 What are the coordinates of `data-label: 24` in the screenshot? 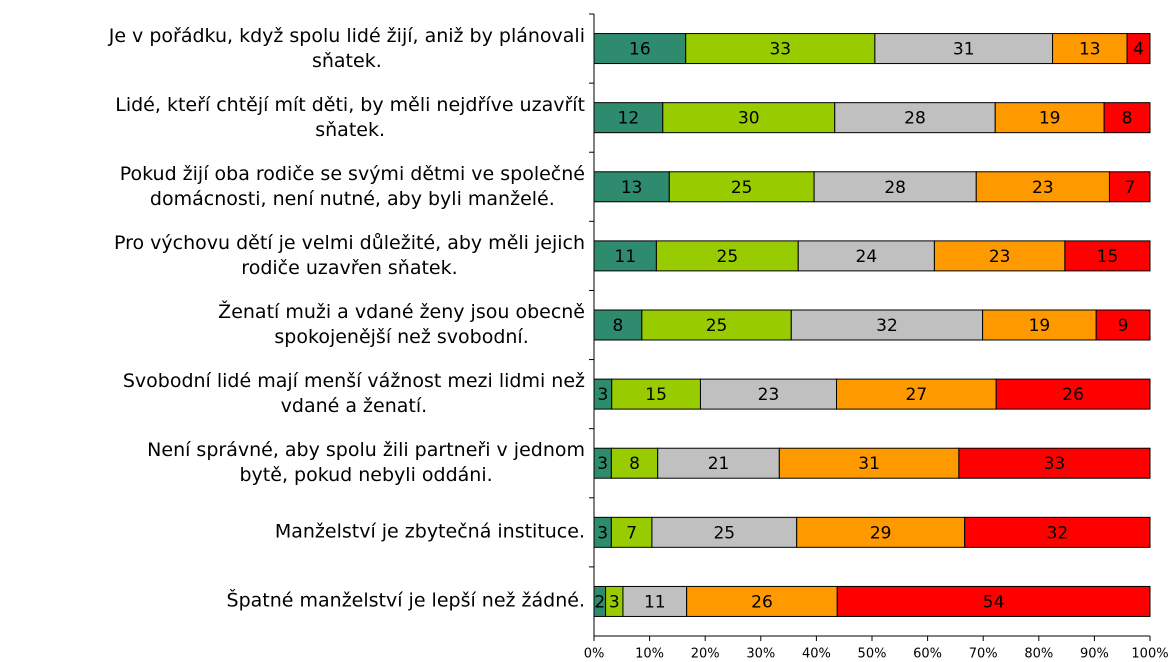 It's located at (867, 257).